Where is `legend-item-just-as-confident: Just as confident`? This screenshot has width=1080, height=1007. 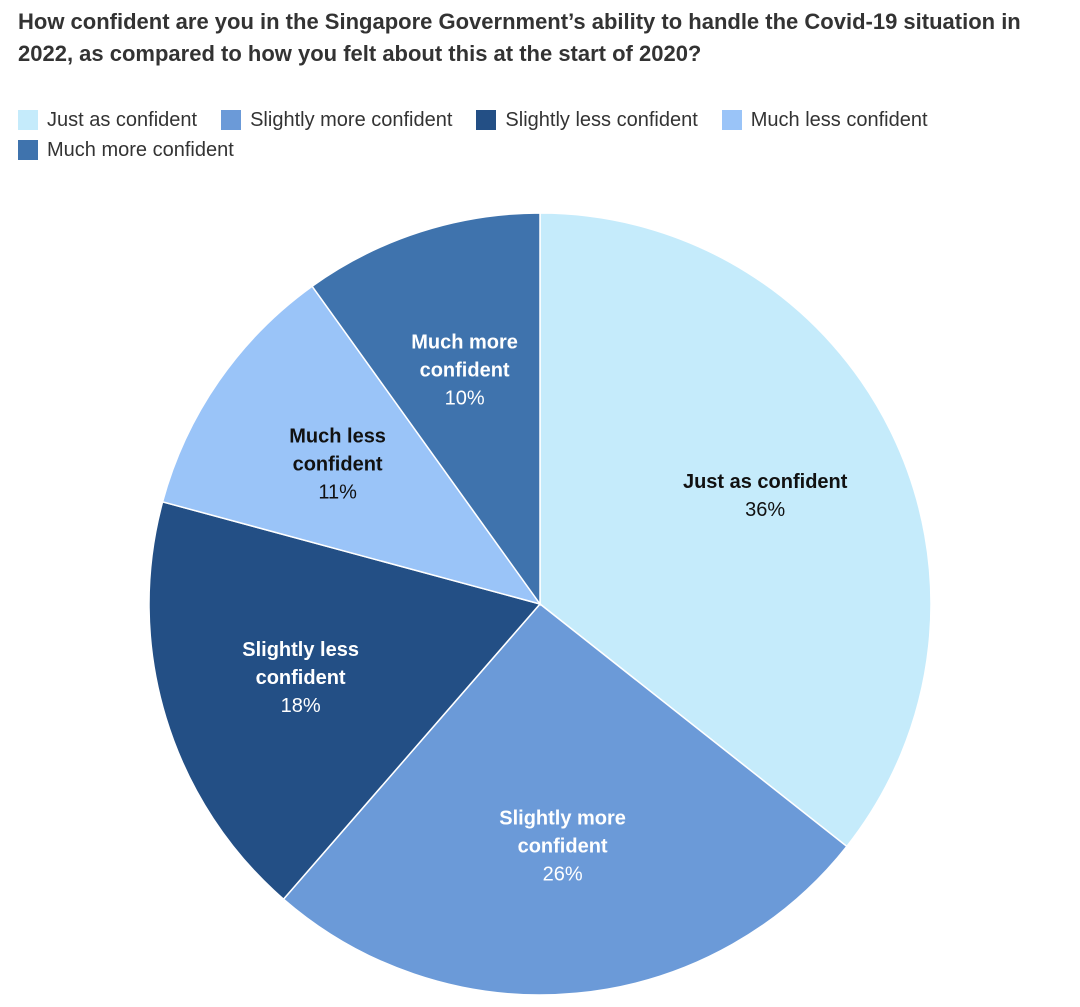 legend-item-just-as-confident: Just as confident is located at coordinates (107, 120).